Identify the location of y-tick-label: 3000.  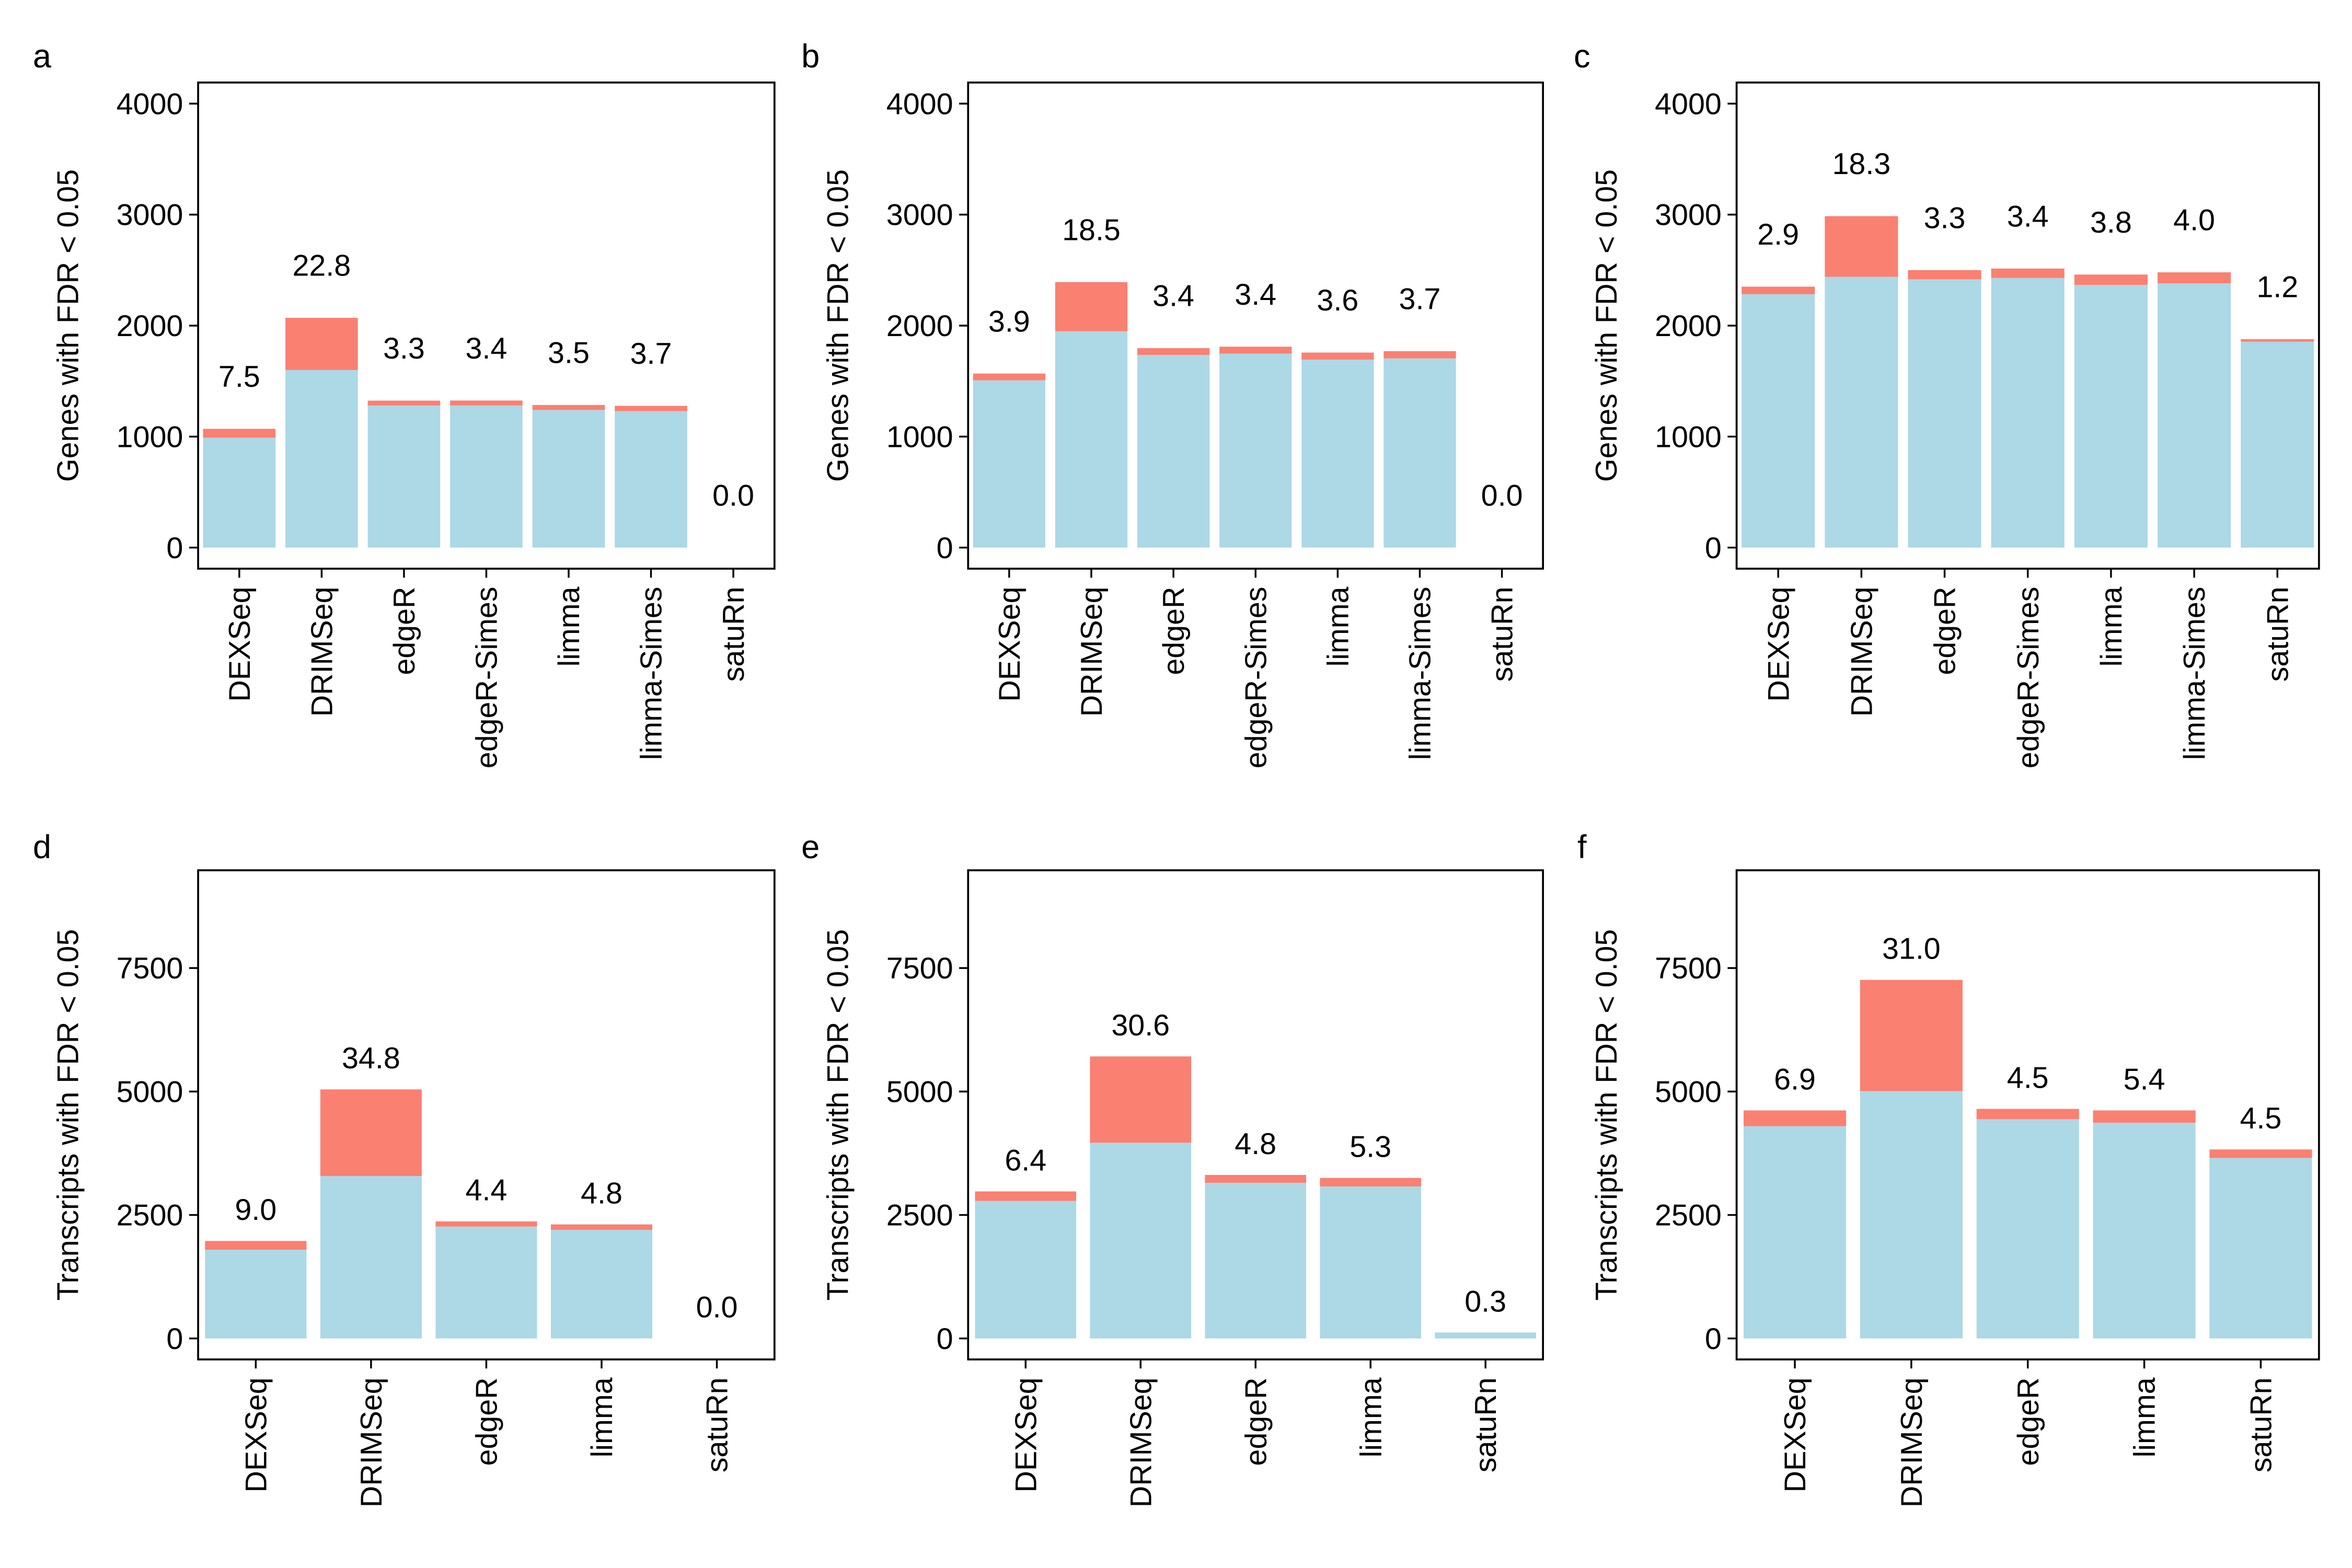
(150, 215).